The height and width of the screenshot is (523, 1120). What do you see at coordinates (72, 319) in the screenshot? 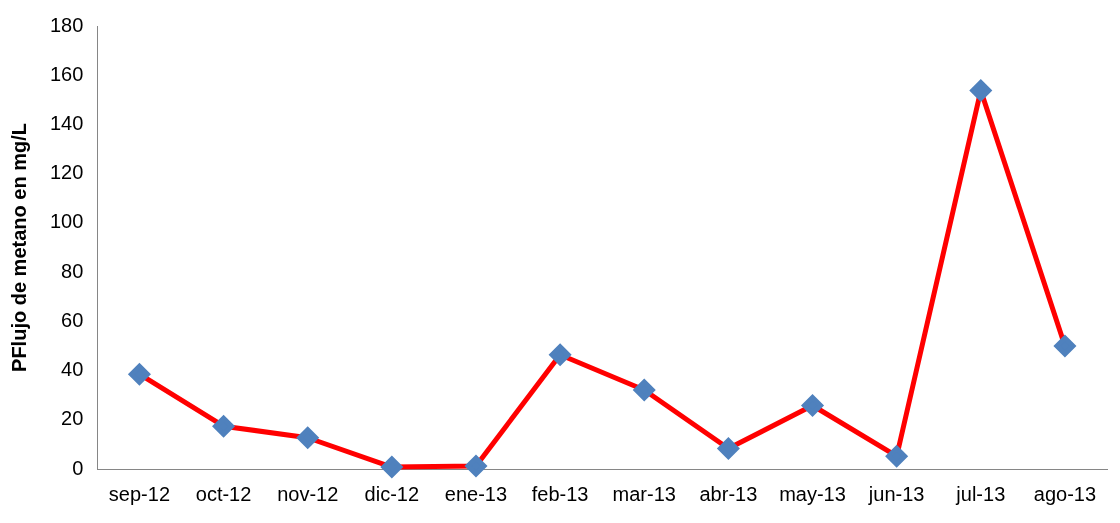
I see `y-tick-label: 60` at bounding box center [72, 319].